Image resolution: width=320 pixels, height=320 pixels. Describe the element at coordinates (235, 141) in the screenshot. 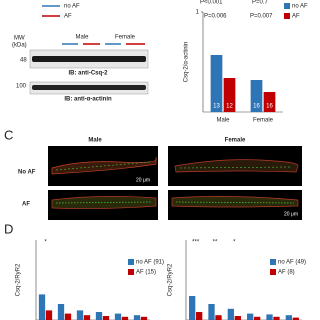

I see `column-label: Female` at that location.